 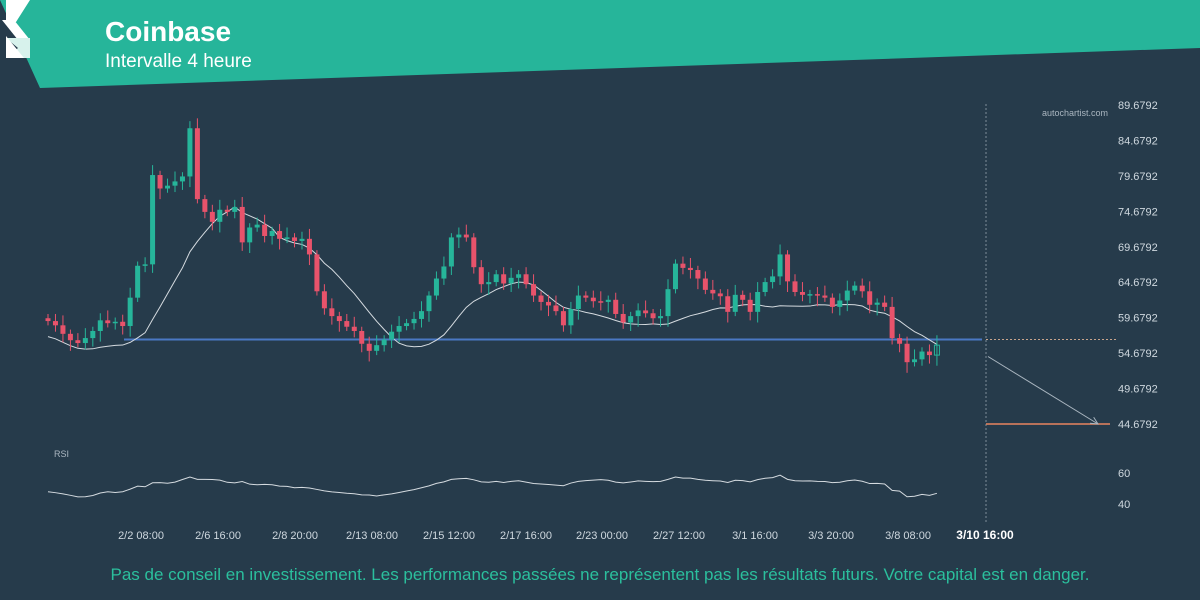 What do you see at coordinates (16, 29) in the screenshot?
I see `coinbase-logo-icon` at bounding box center [16, 29].